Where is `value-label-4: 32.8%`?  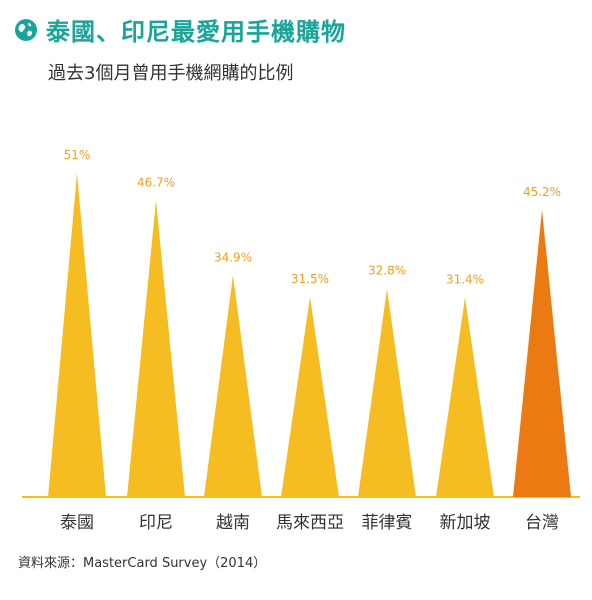 value-label-4: 32.8% is located at coordinates (387, 271).